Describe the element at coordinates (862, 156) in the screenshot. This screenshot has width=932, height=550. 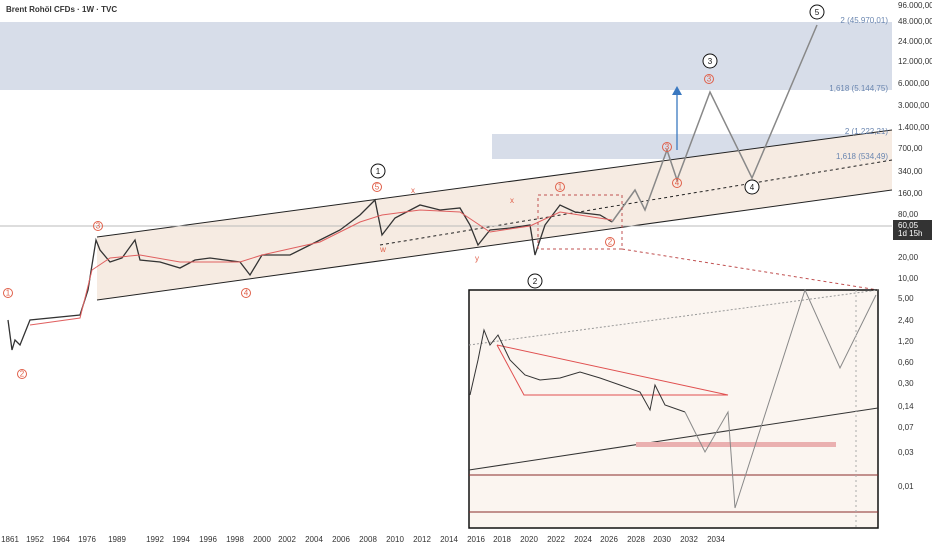
I see `fib-label: 1,618 (534,49)` at that location.